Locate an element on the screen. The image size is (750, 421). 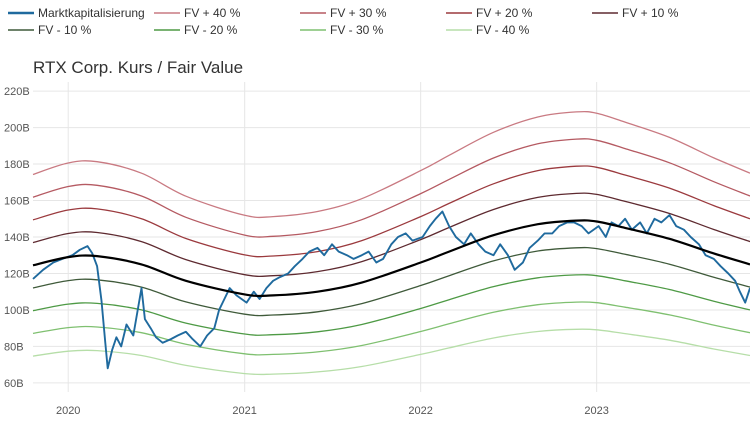
x-tick-label: 2020 is located at coordinates (68, 411).